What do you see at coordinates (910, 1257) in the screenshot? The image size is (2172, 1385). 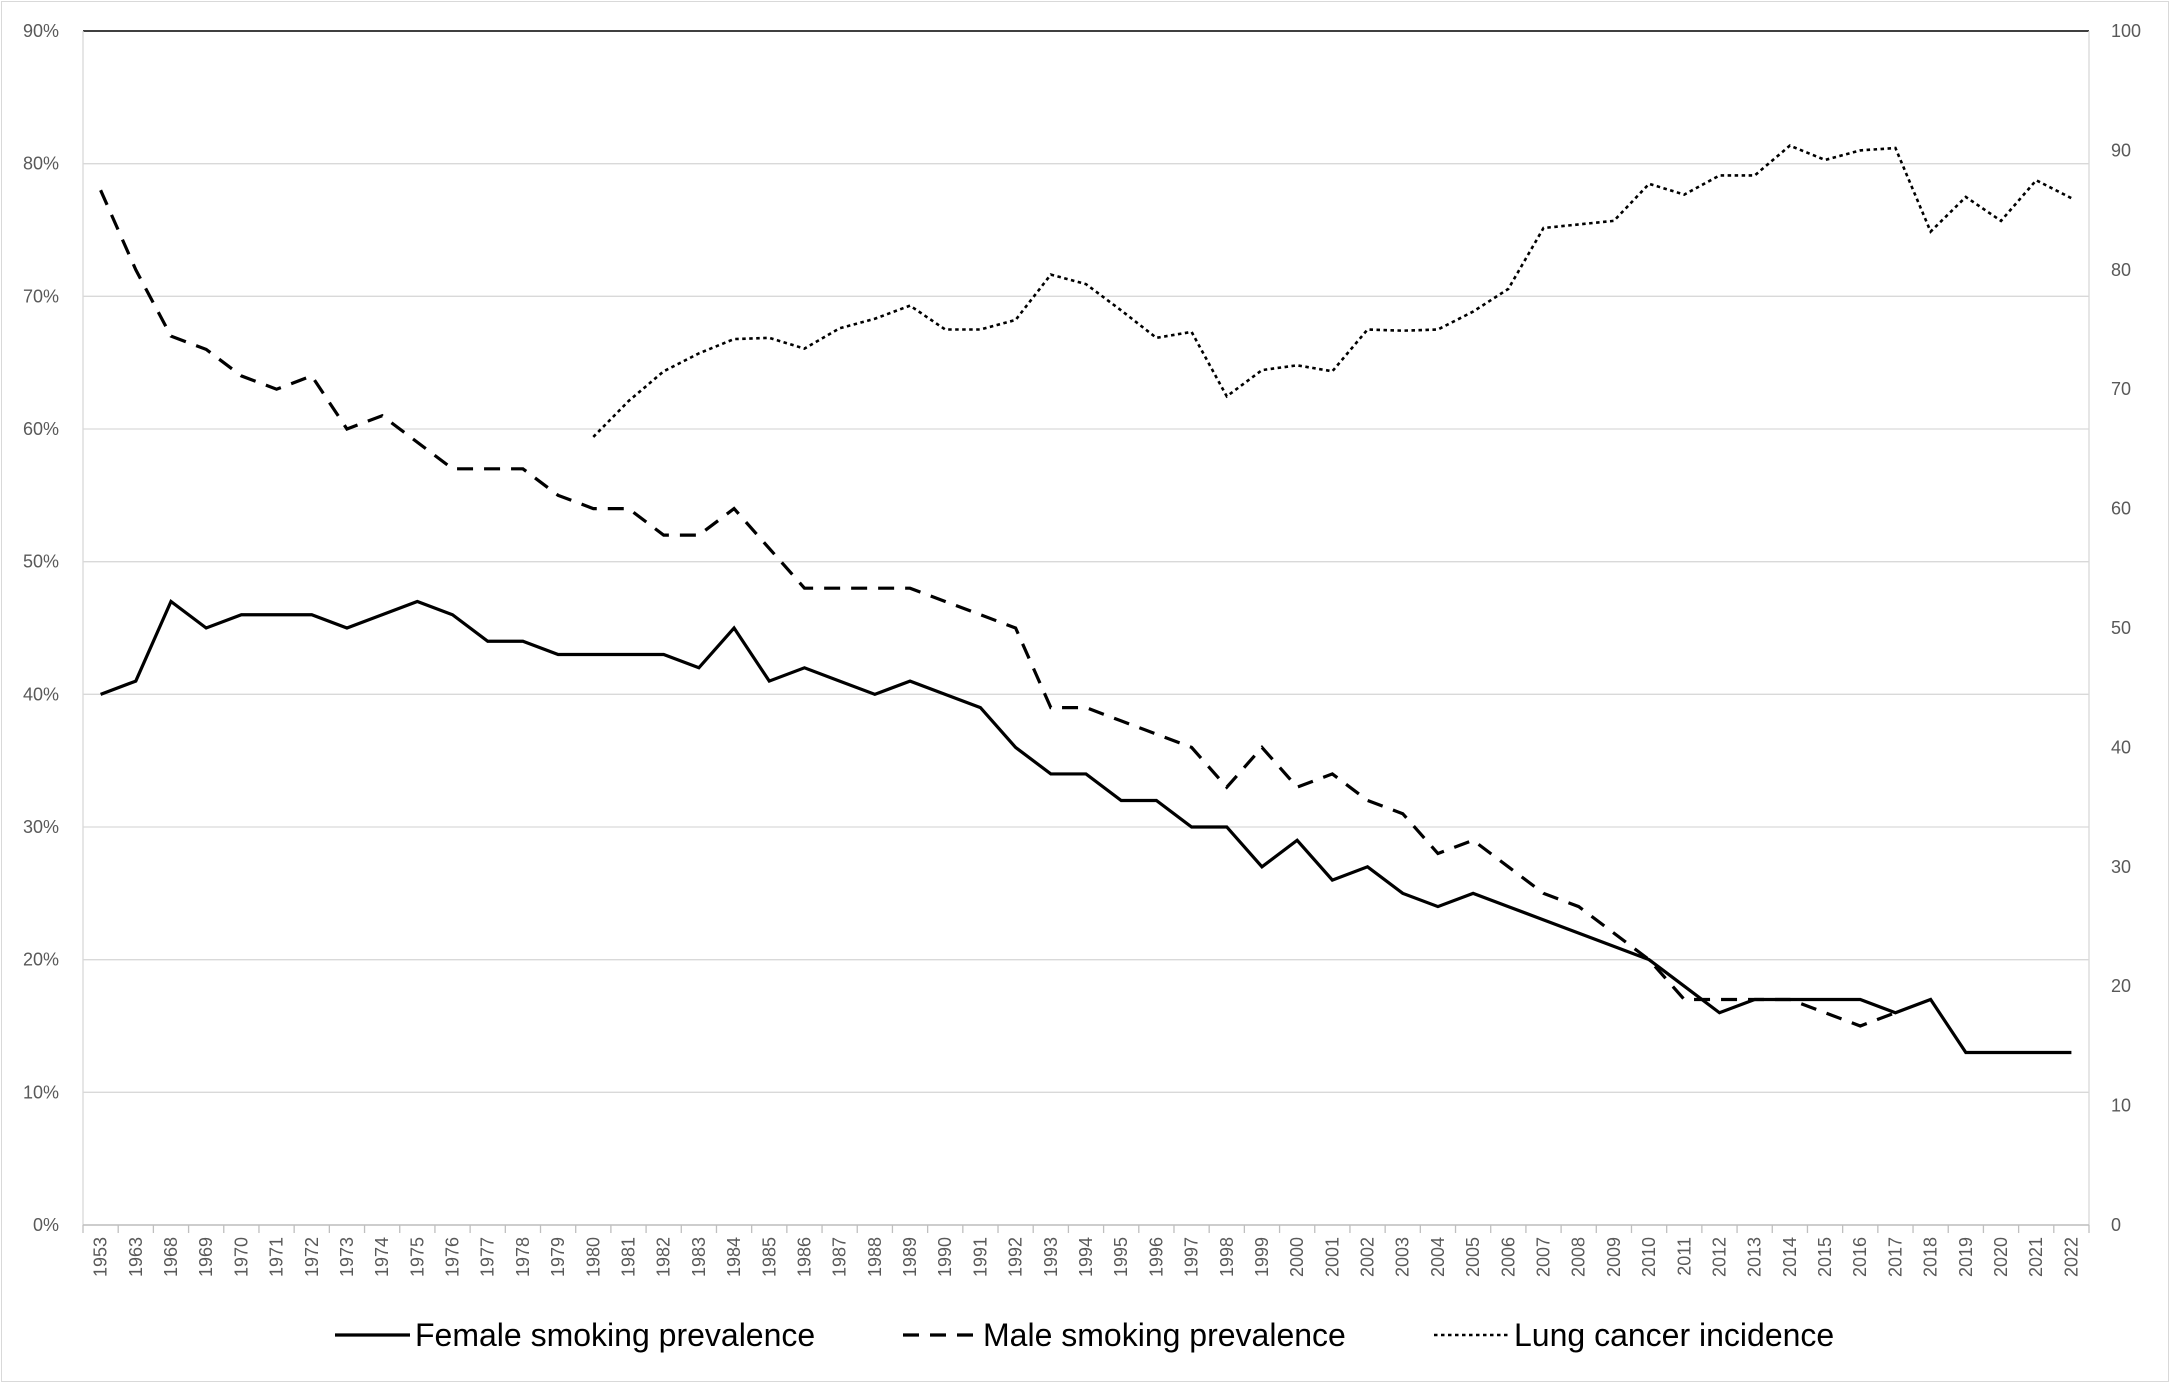 I see `x-tick-label: 1989` at bounding box center [910, 1257].